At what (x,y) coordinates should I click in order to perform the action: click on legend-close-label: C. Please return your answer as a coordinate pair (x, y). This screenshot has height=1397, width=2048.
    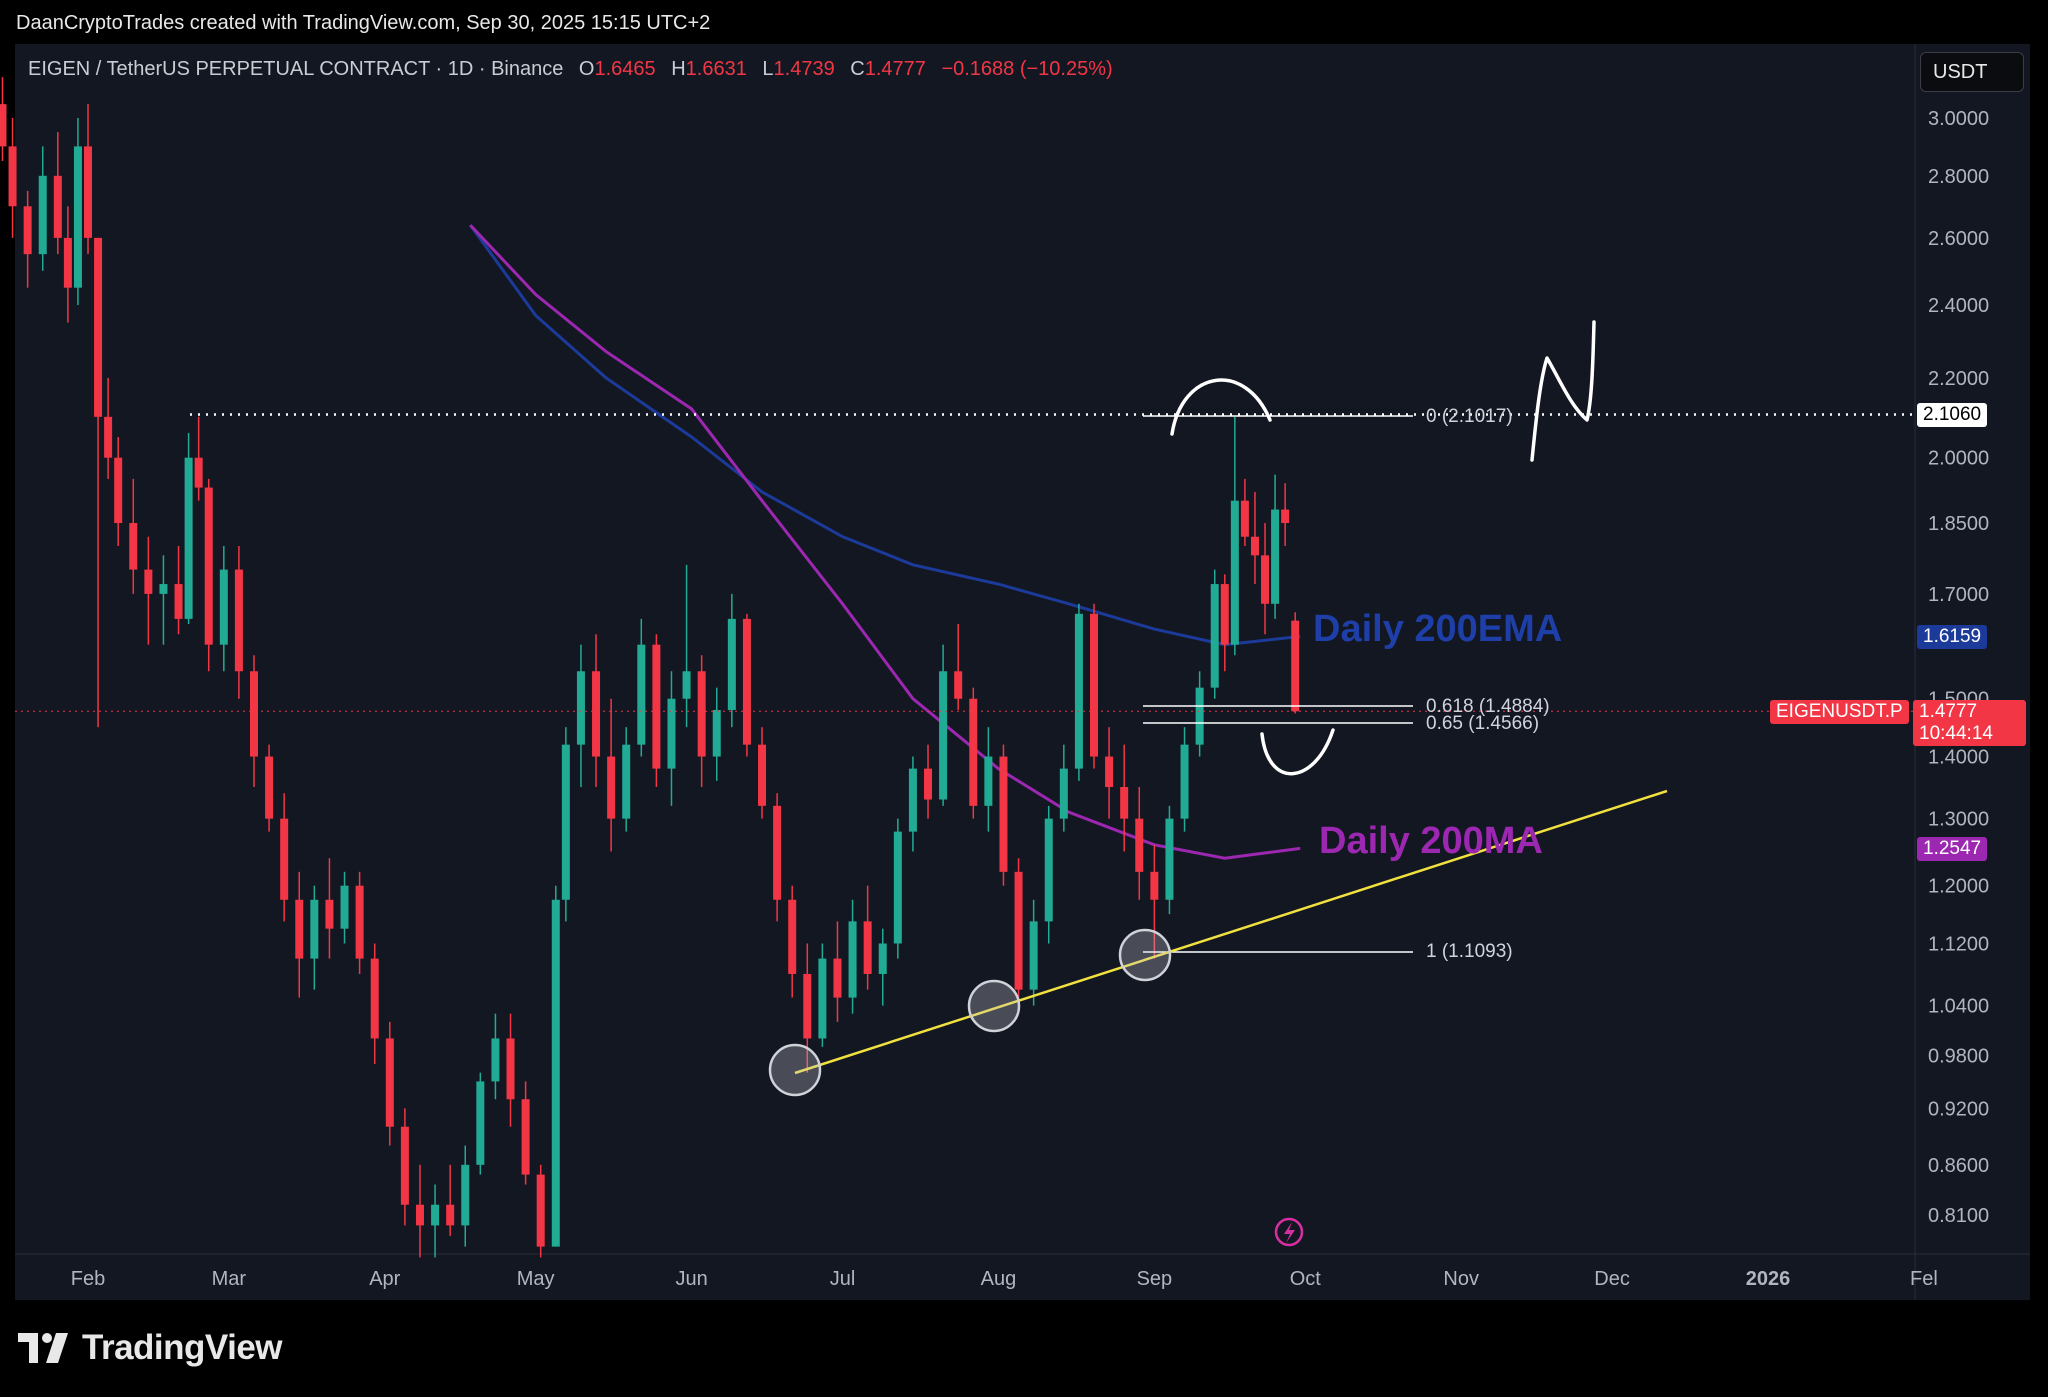
    Looking at the image, I should click on (857, 69).